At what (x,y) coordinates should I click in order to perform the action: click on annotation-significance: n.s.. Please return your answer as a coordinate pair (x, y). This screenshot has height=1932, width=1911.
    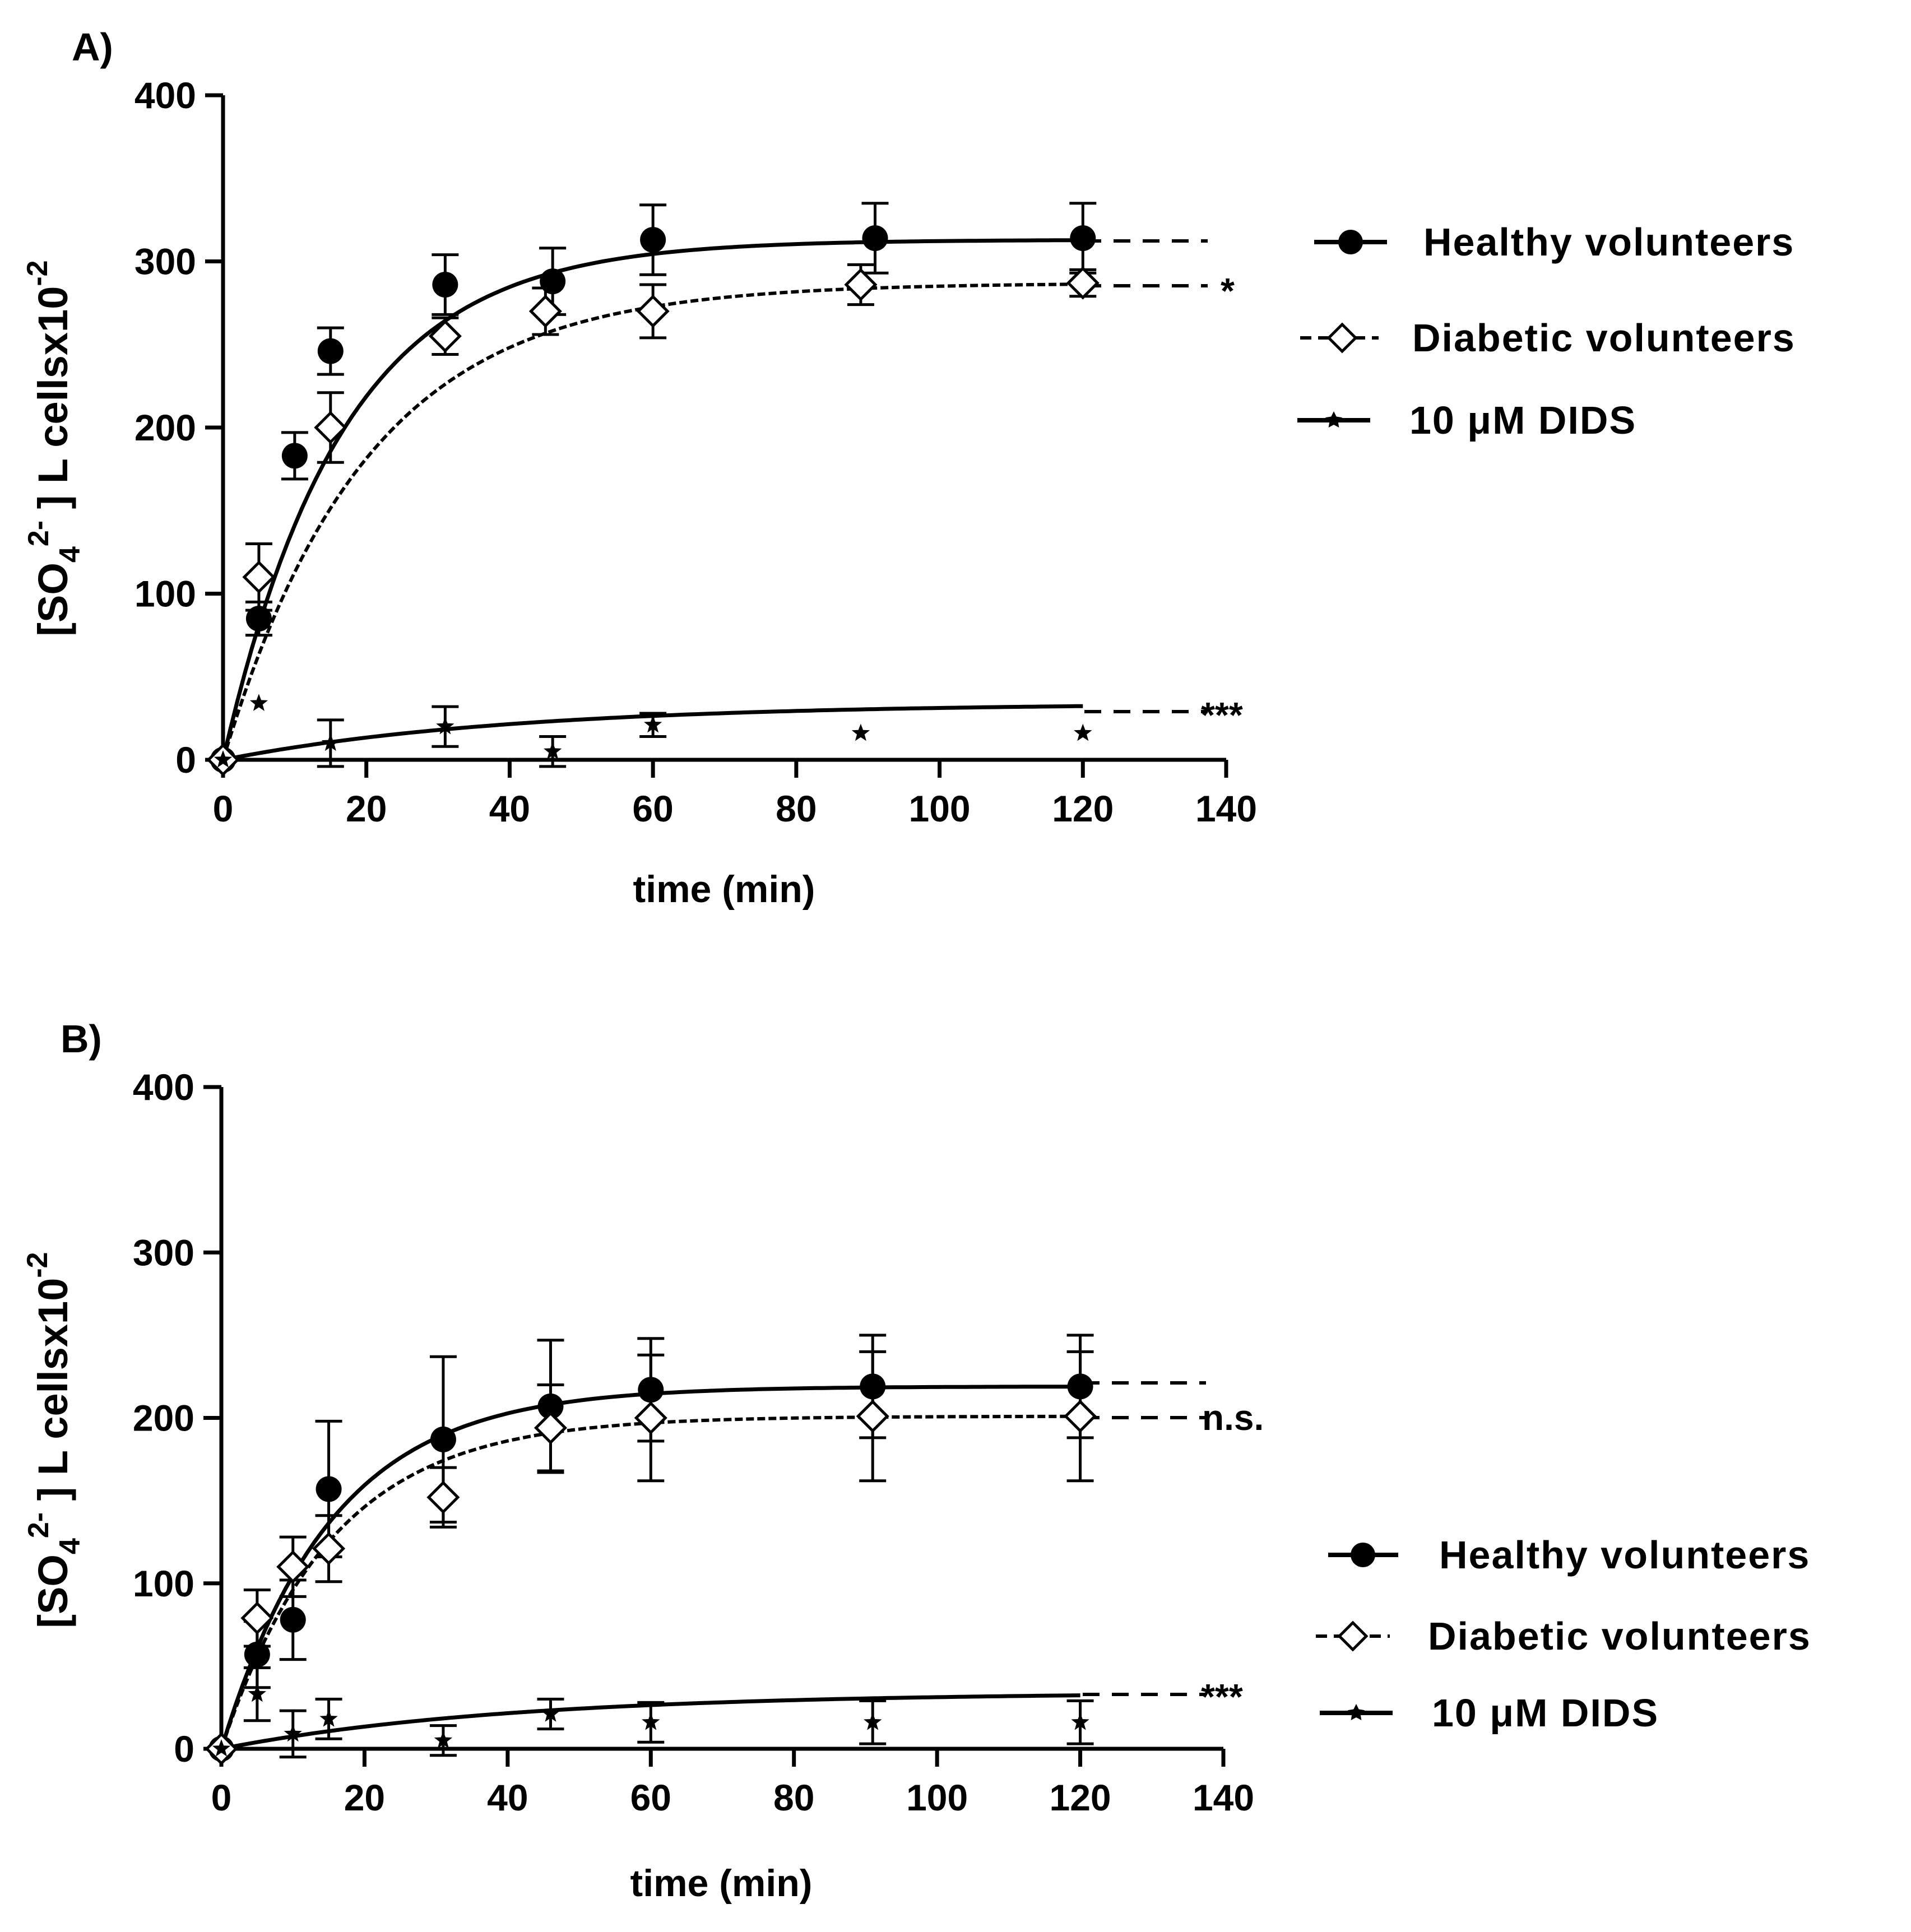
    Looking at the image, I should click on (1233, 1417).